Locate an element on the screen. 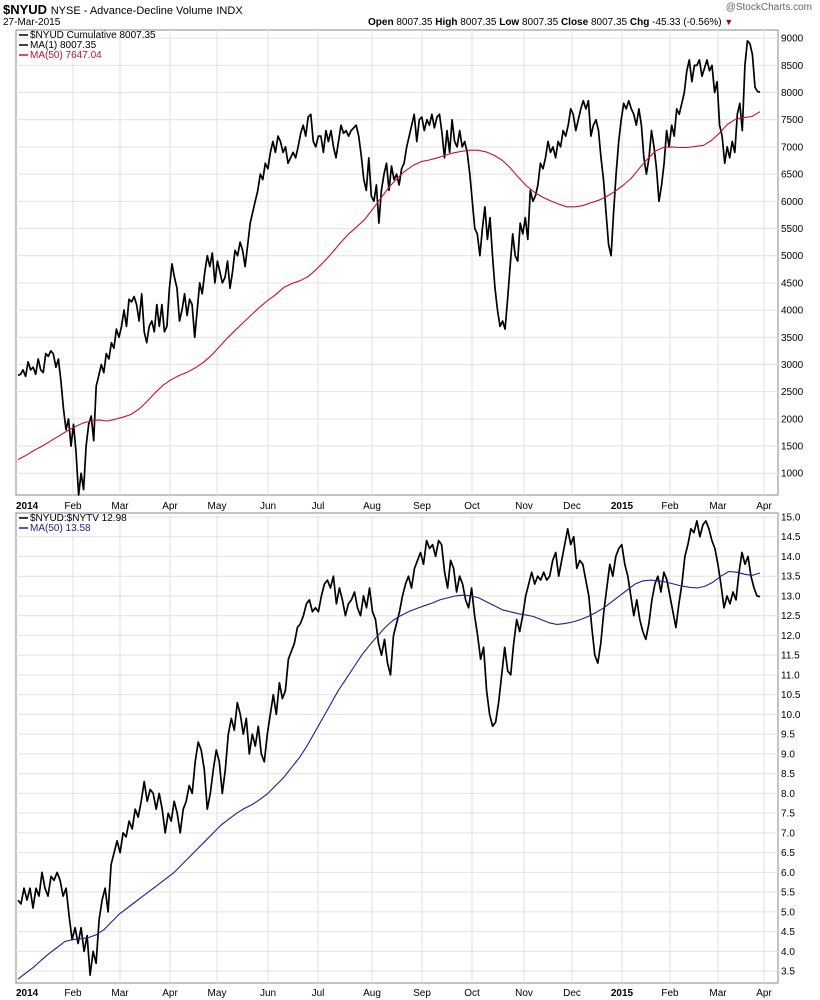  lower-x-month-label: Oct is located at coordinates (472, 993).